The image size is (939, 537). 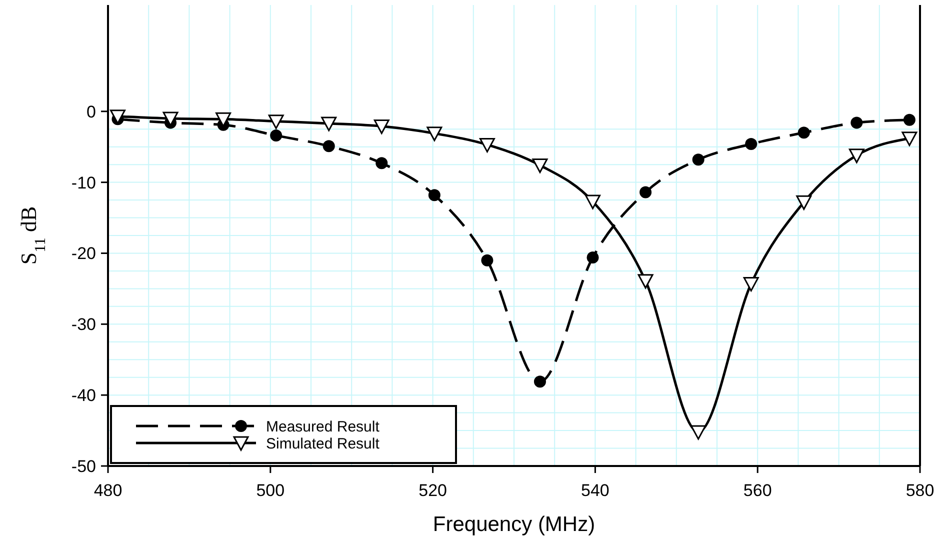 What do you see at coordinates (83, 396) in the screenshot?
I see `y-tick-label: -40` at bounding box center [83, 396].